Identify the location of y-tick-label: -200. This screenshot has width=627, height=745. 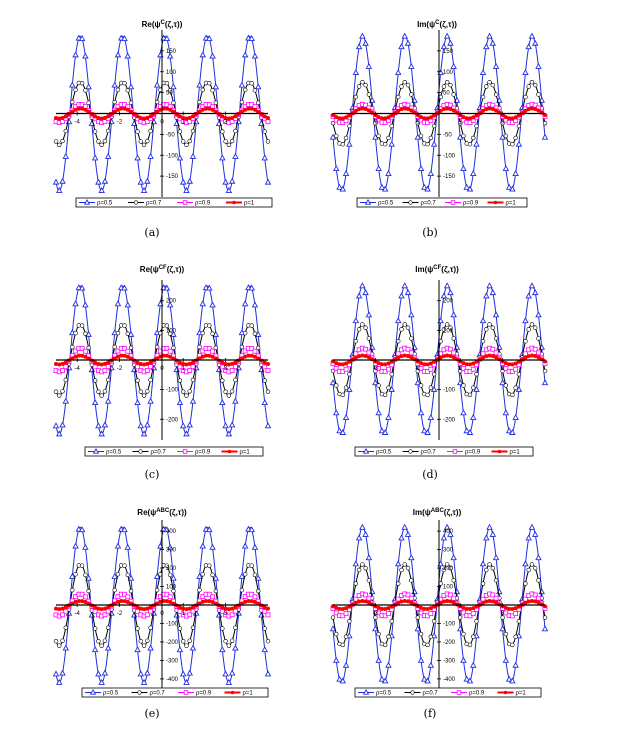
(449, 420).